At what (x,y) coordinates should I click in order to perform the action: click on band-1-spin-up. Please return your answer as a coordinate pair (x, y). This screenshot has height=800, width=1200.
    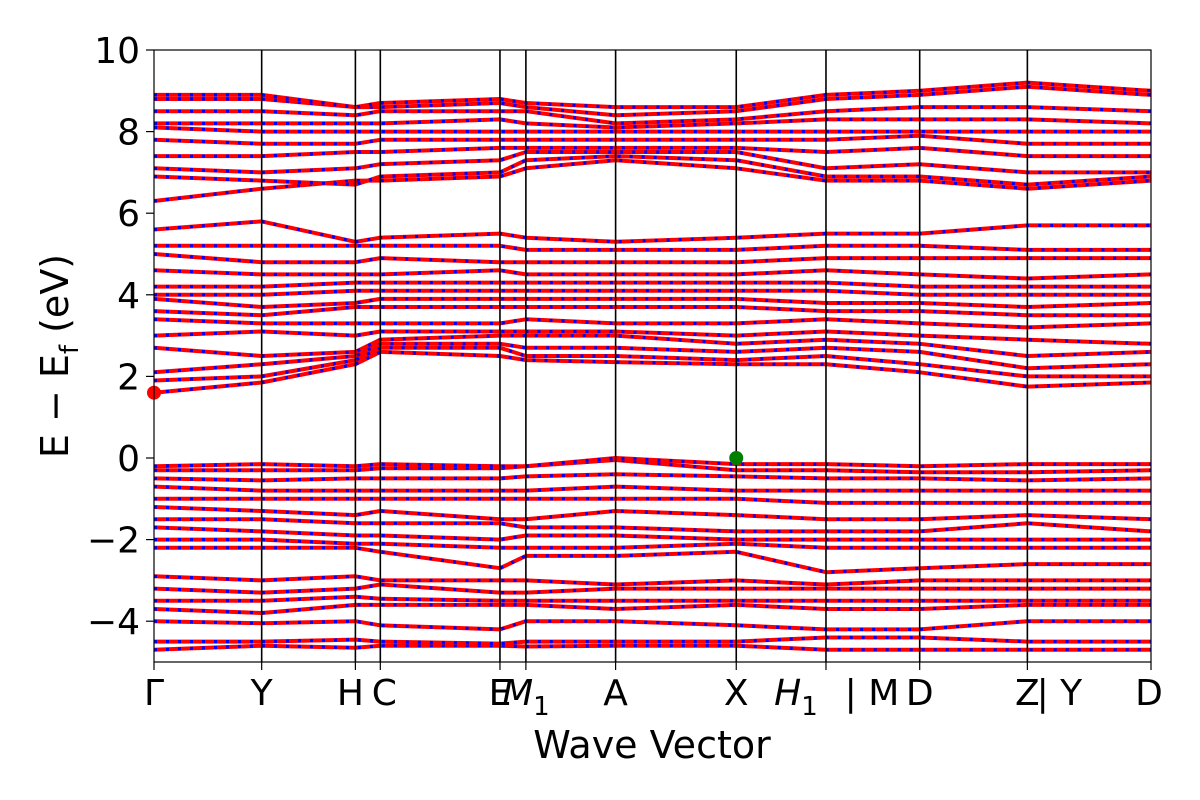
    Looking at the image, I should click on (652, 640).